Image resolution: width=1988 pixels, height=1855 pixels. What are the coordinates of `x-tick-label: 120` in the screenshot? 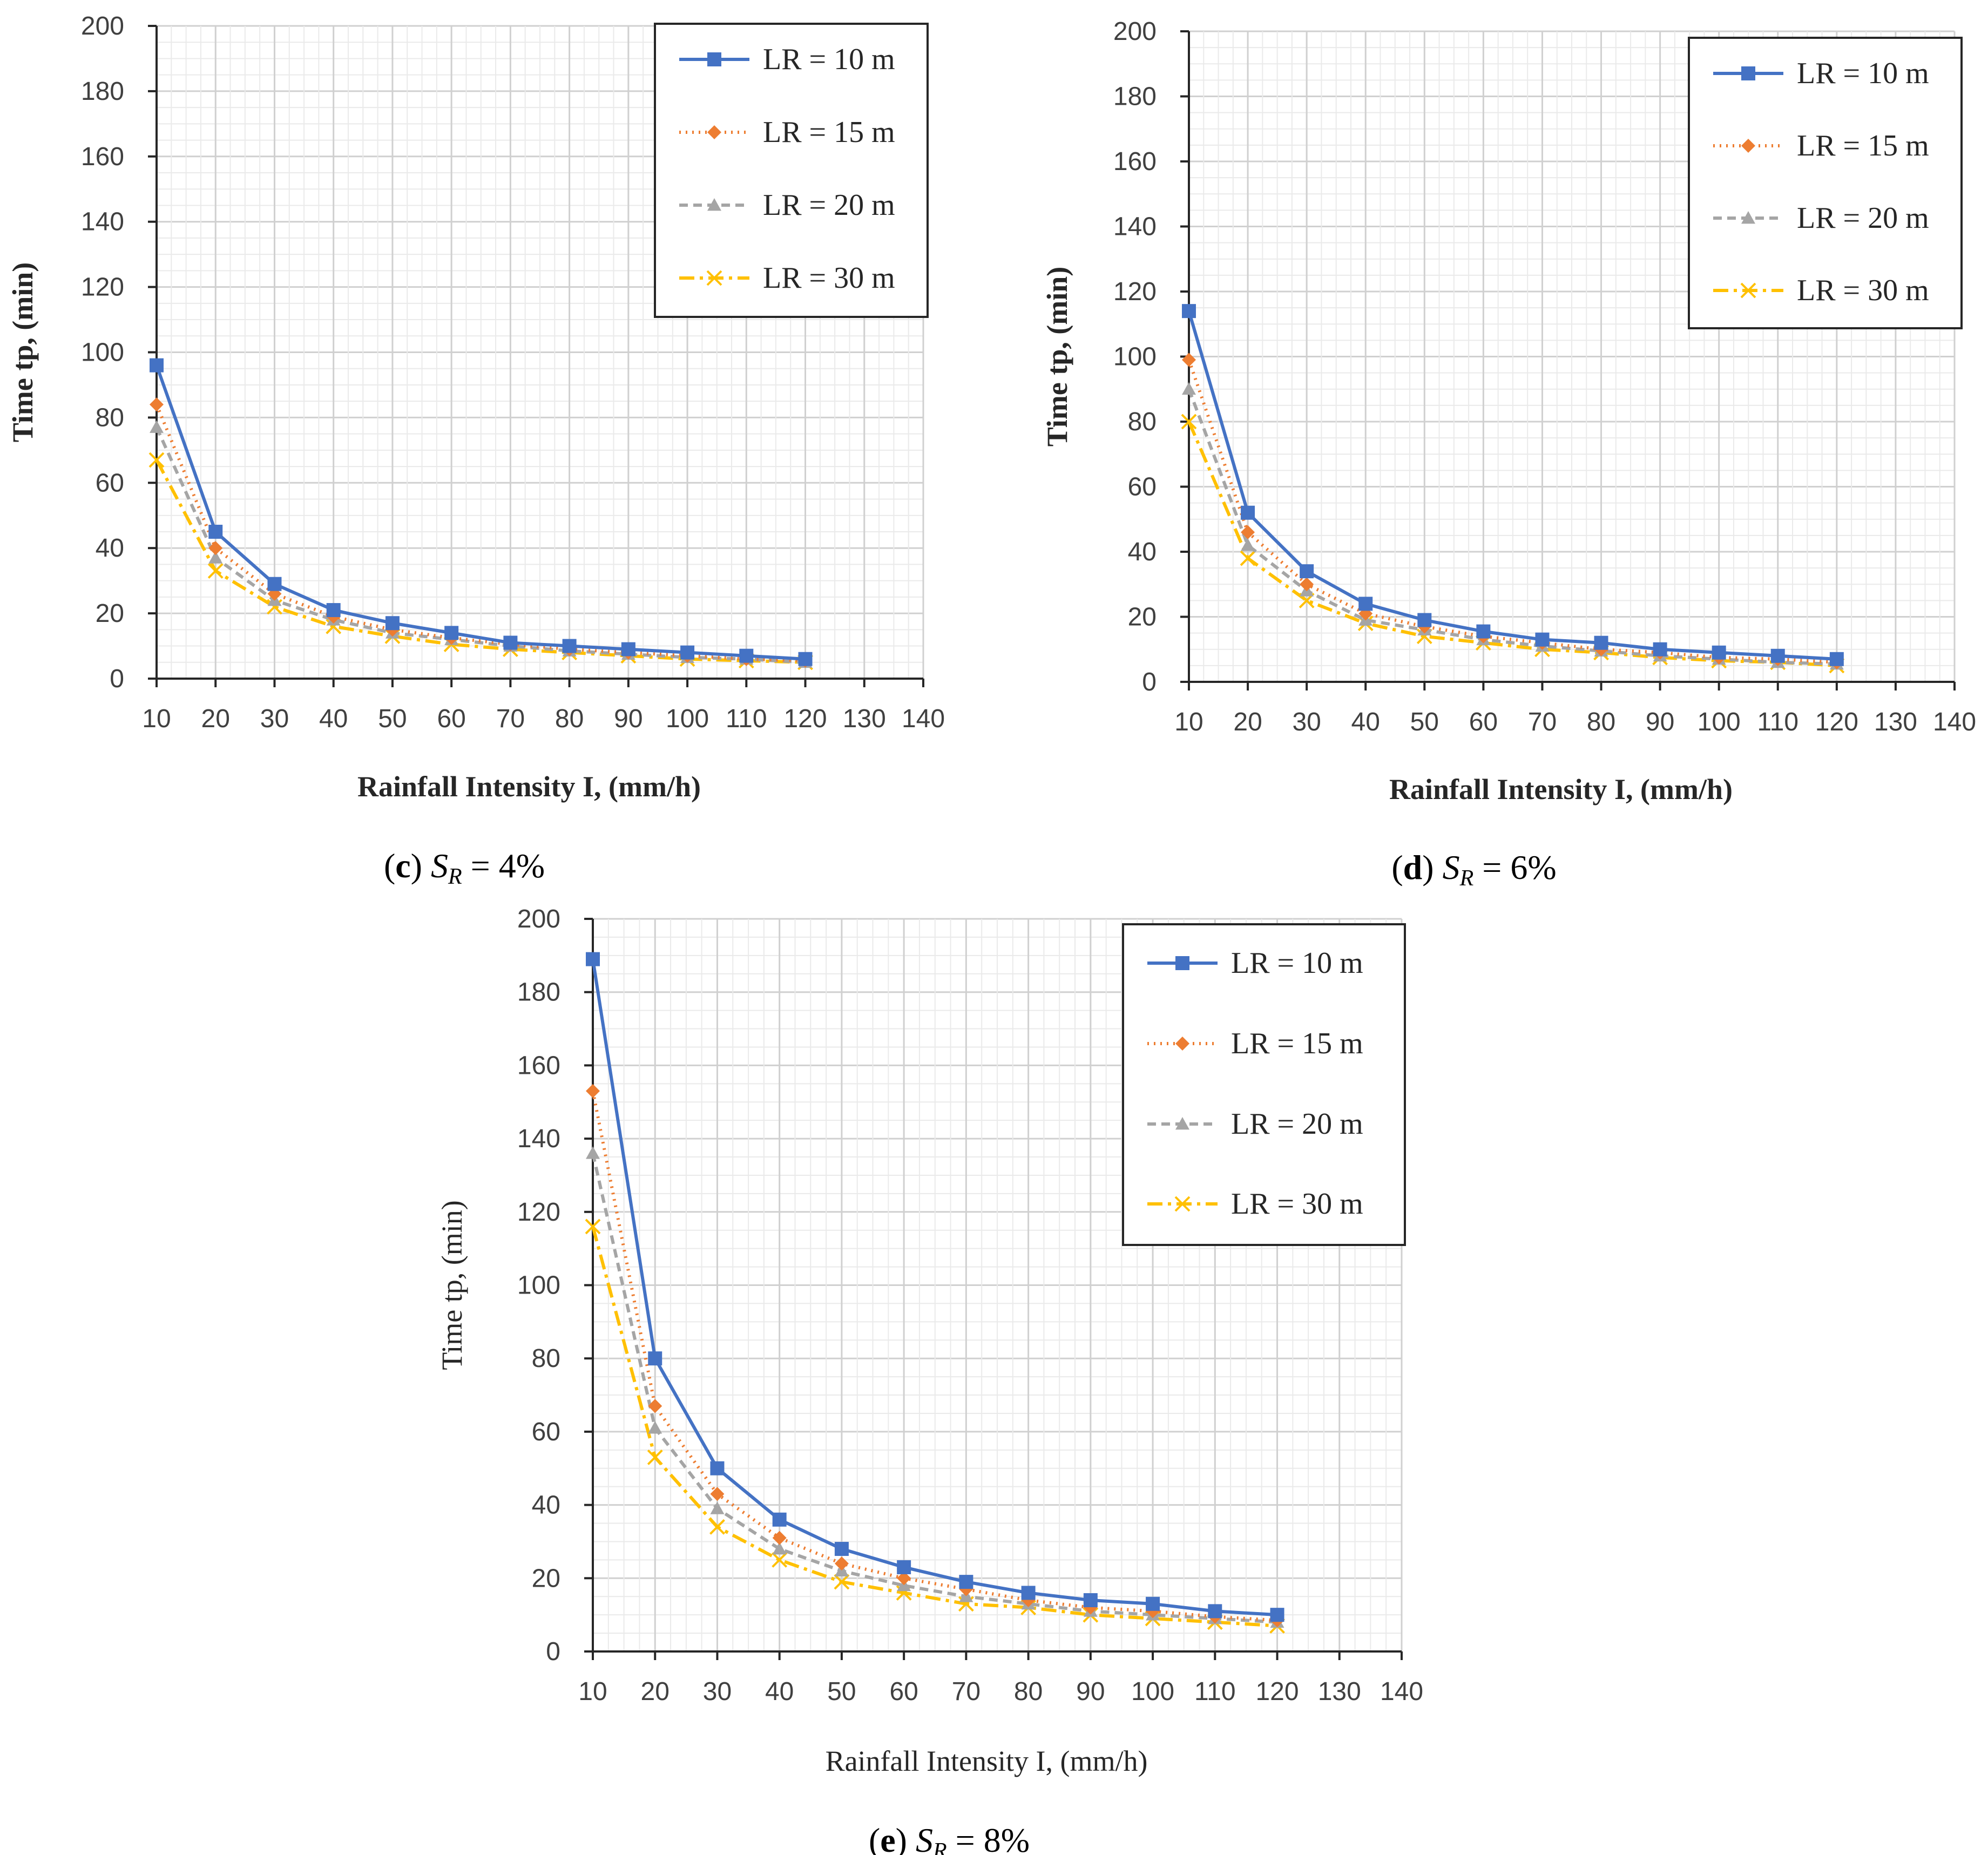 It's located at (1836, 722).